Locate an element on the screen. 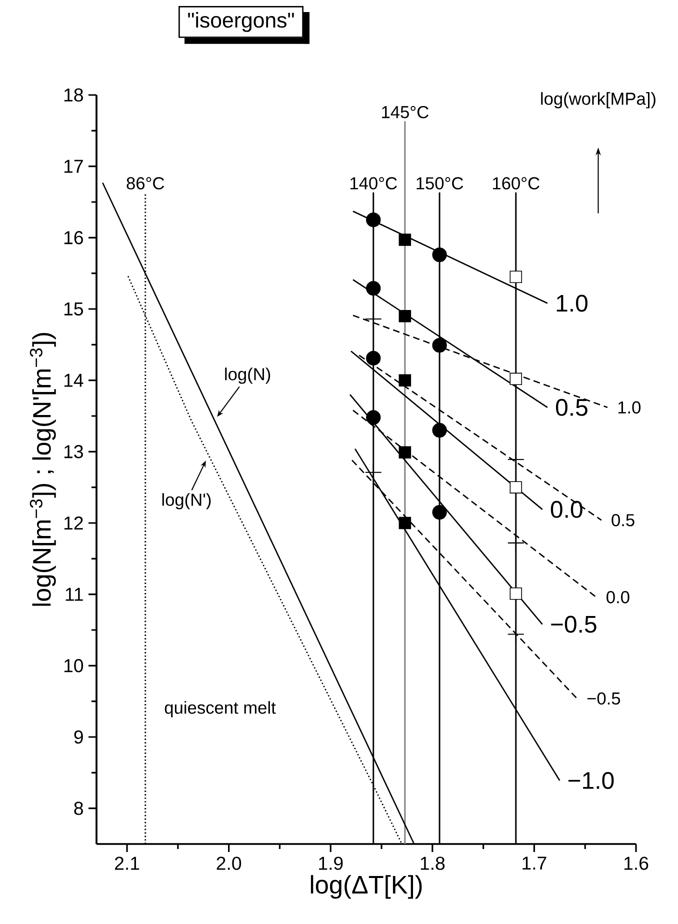 The height and width of the screenshot is (924, 678). y-tick-label: 14 is located at coordinates (74, 380).